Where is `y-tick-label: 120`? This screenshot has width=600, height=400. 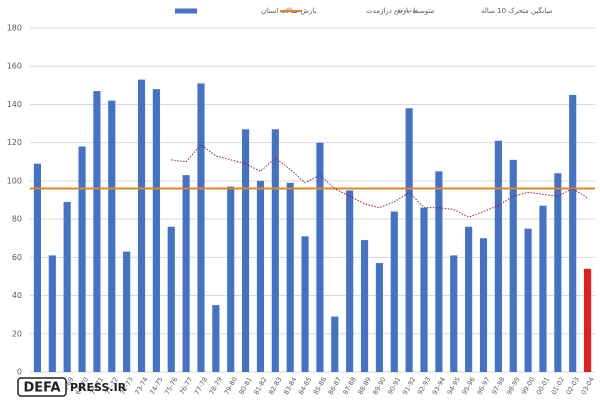
y-tick-label: 120 is located at coordinates (14, 142).